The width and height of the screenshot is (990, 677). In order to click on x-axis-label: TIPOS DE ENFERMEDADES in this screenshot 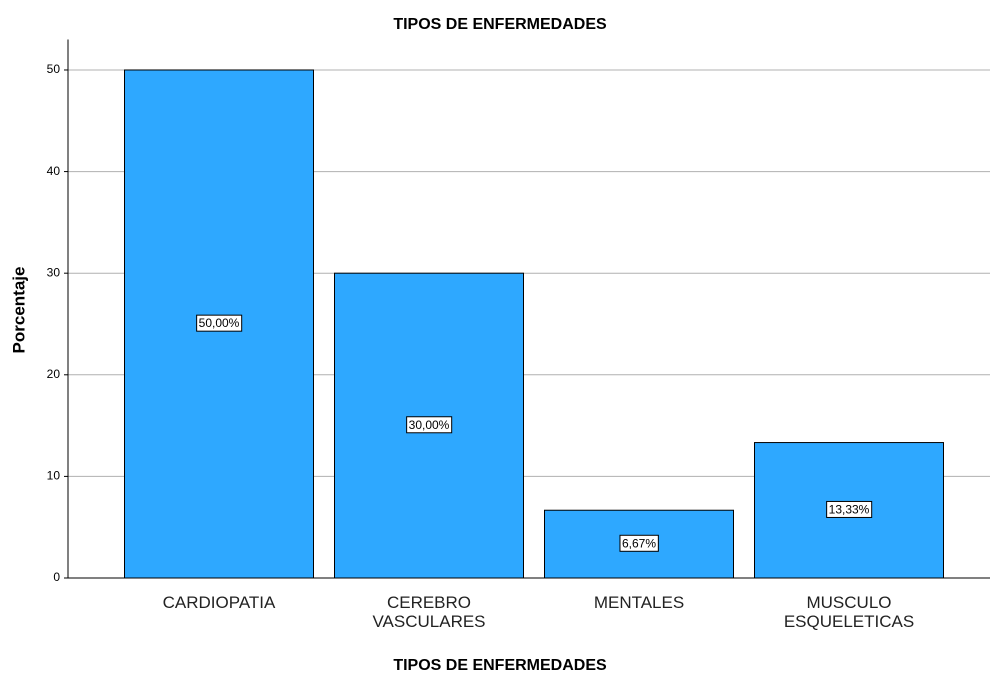, I will do `click(500, 665)`.